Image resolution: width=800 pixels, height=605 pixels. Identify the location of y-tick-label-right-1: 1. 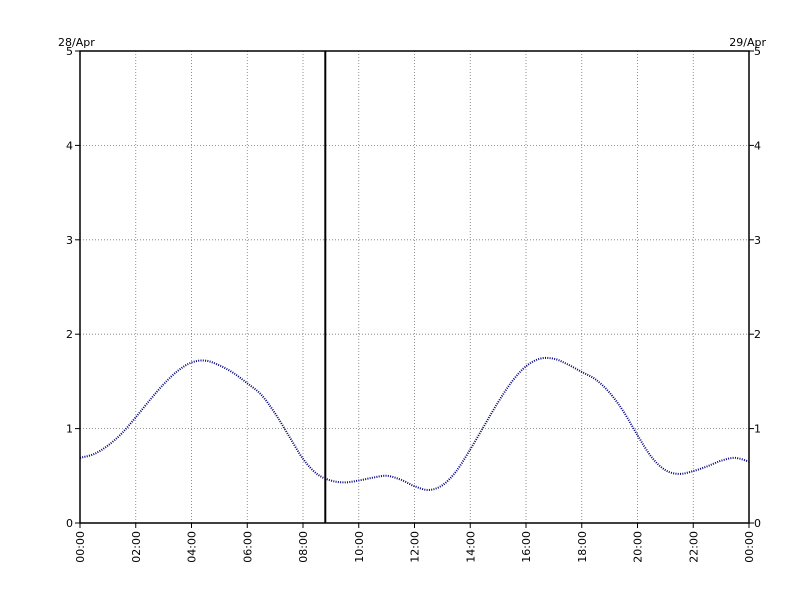
(757, 429).